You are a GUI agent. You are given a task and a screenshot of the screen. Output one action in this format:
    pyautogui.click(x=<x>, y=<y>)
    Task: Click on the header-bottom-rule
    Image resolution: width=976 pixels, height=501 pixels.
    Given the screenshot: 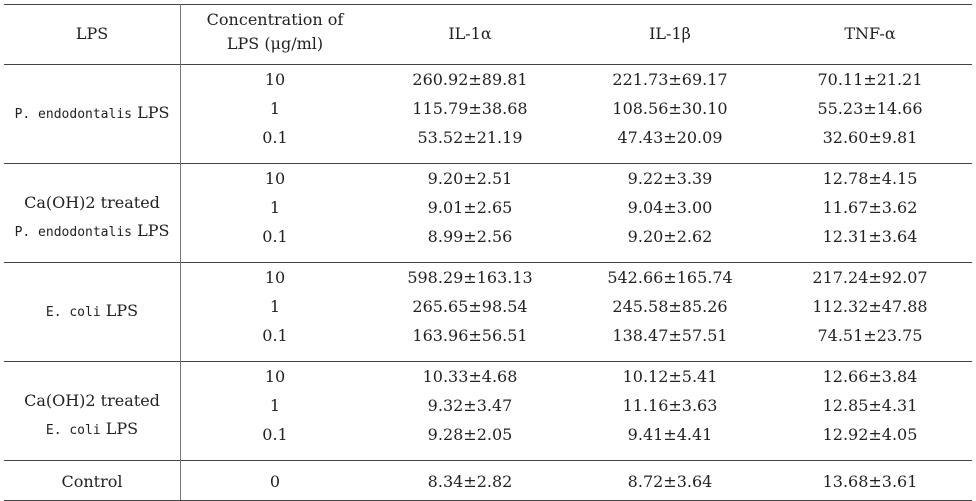 What is the action you would take?
    pyautogui.click(x=488, y=64)
    